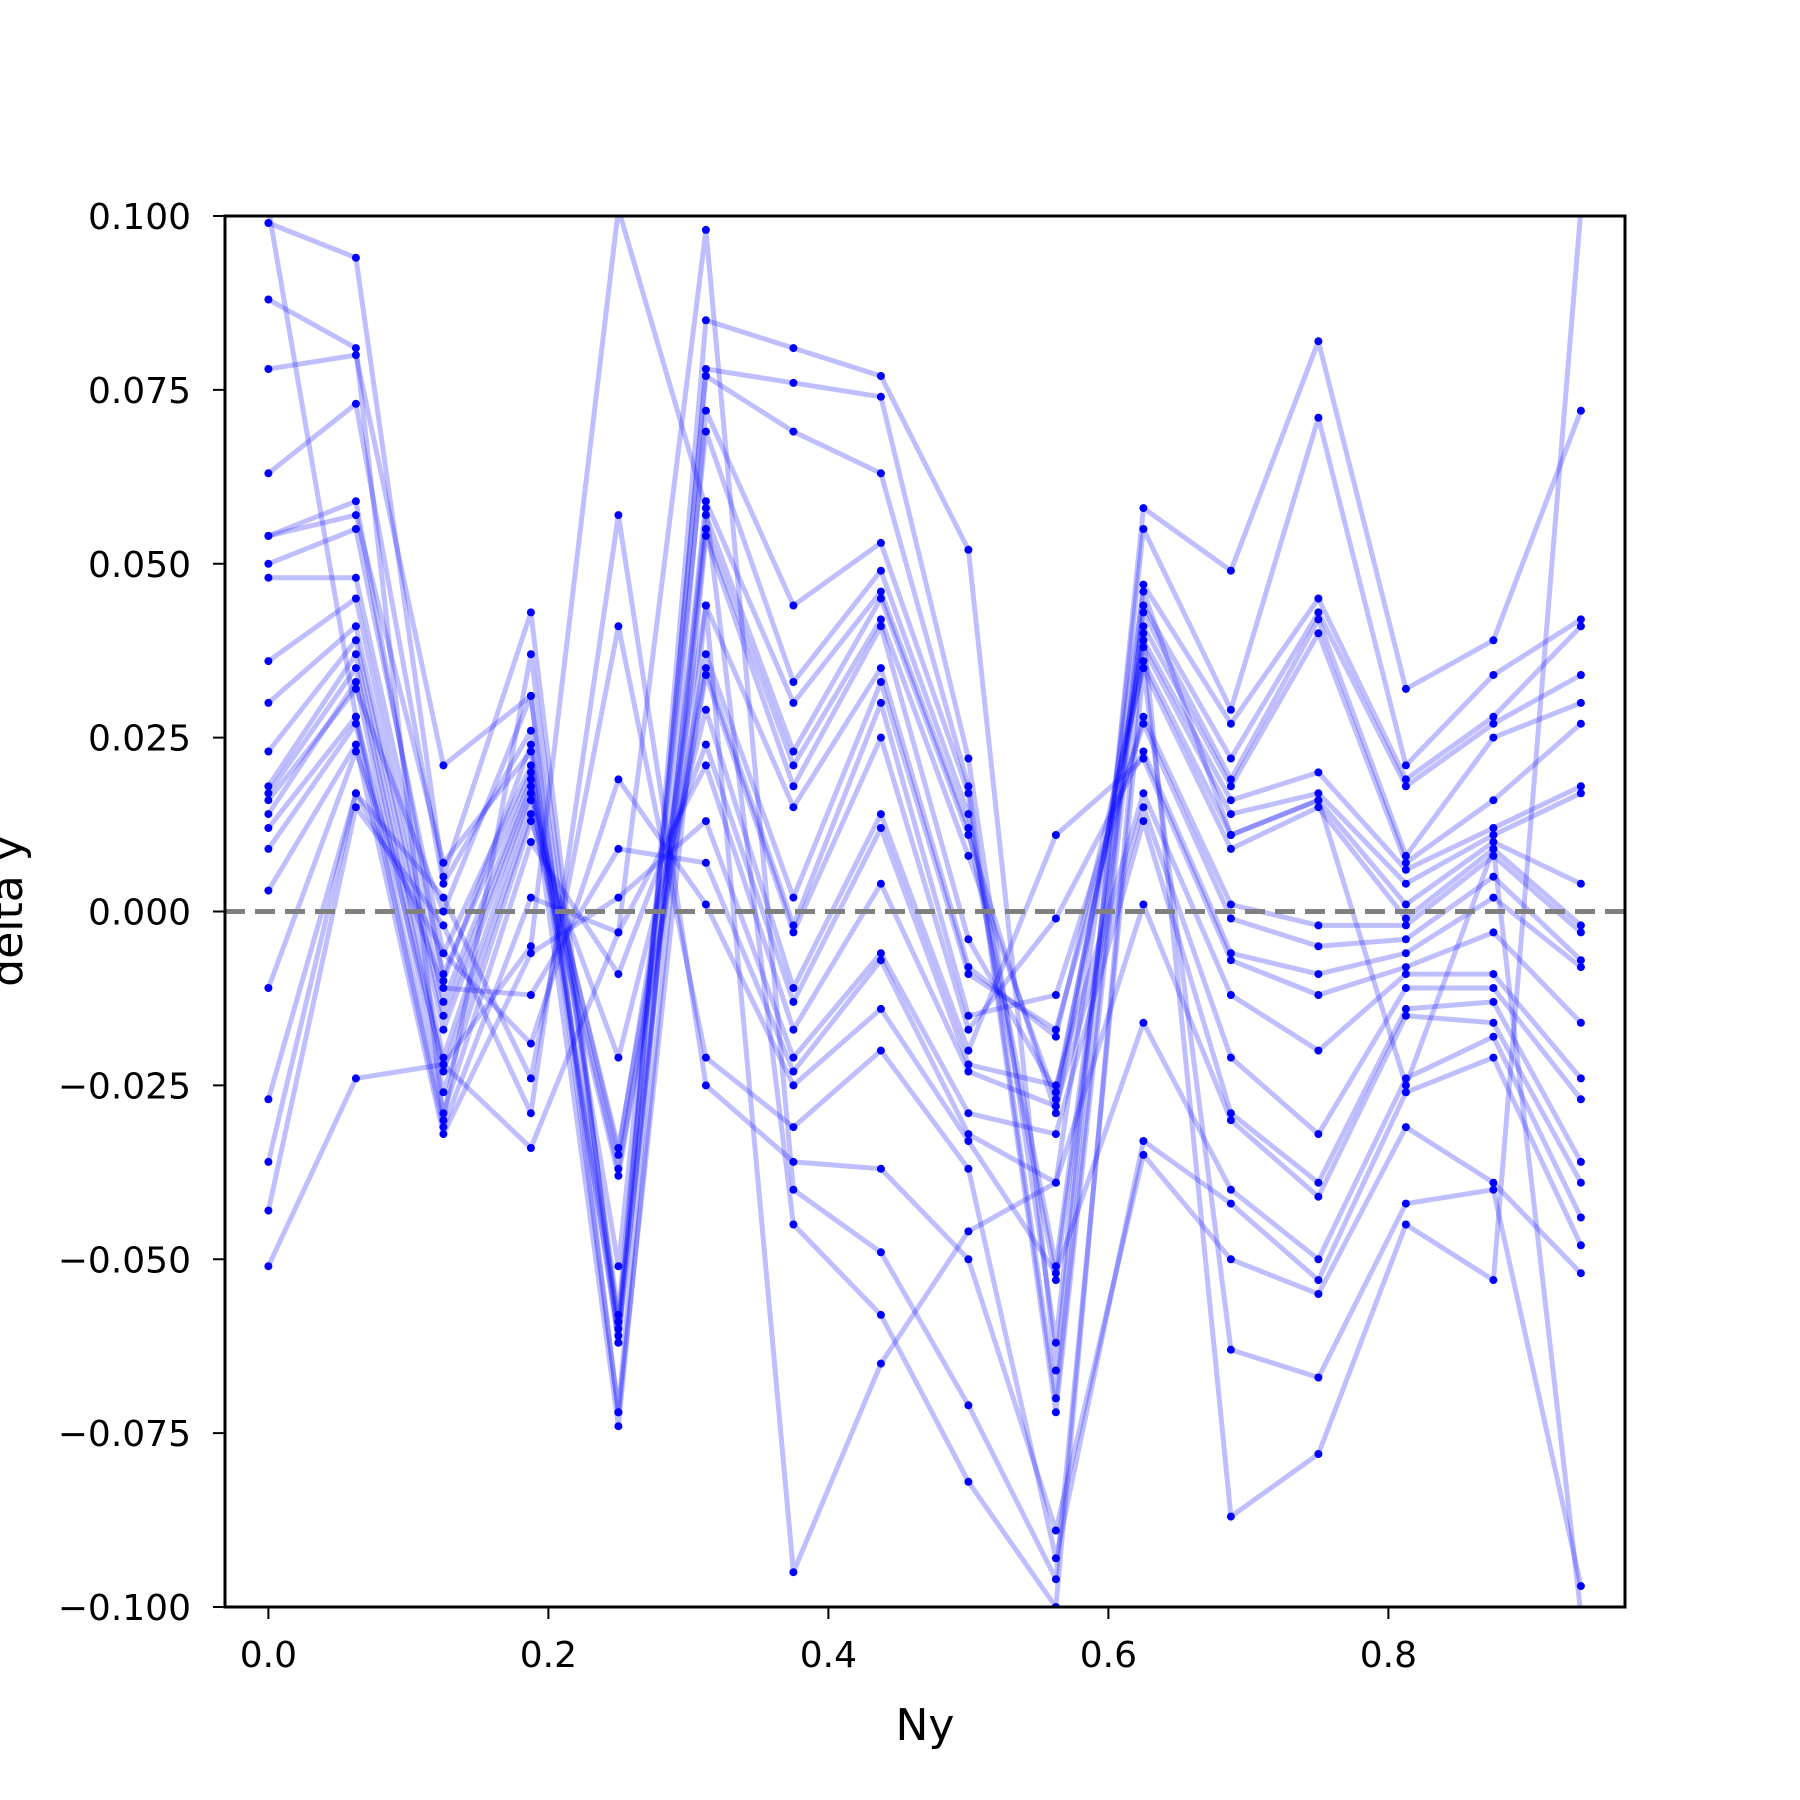  Describe the element at coordinates (268, 1655) in the screenshot. I see `x-tick-label: 0.0` at that location.